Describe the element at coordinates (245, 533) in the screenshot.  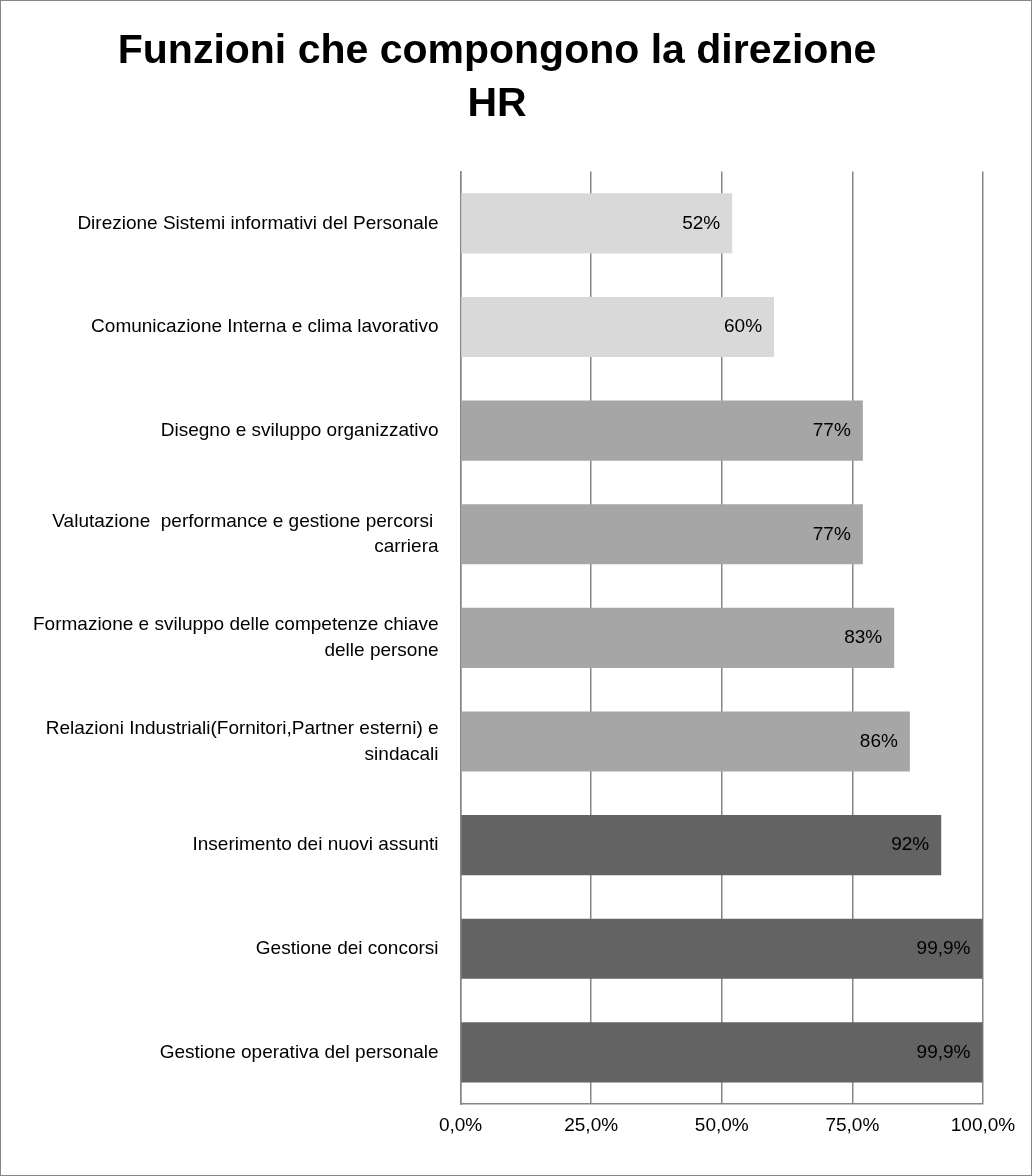
I see `y-tick-label: Valutazione performance e gestione percorsi carriera` at that location.